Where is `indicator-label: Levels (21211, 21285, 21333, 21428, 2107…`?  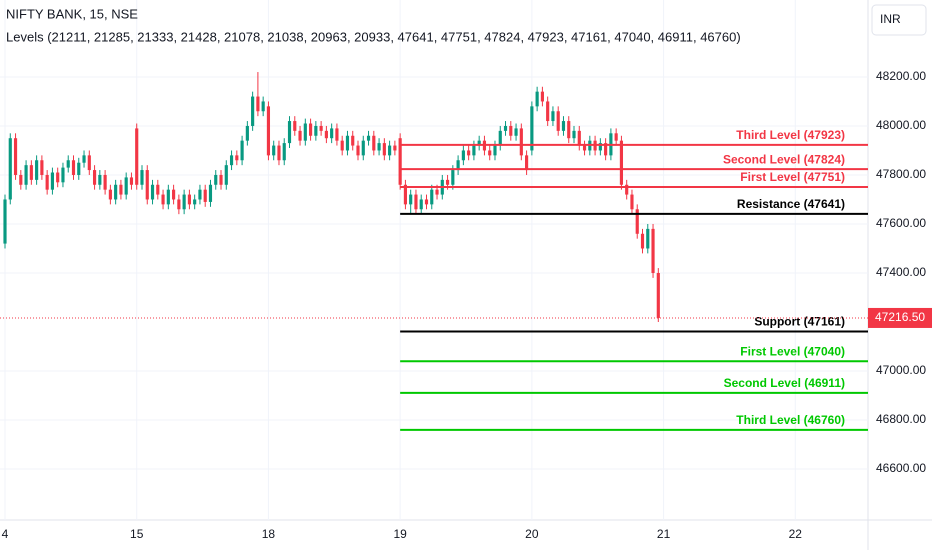 indicator-label: Levels (21211, 21285, 21333, 21428, 2107… is located at coordinates (373, 36).